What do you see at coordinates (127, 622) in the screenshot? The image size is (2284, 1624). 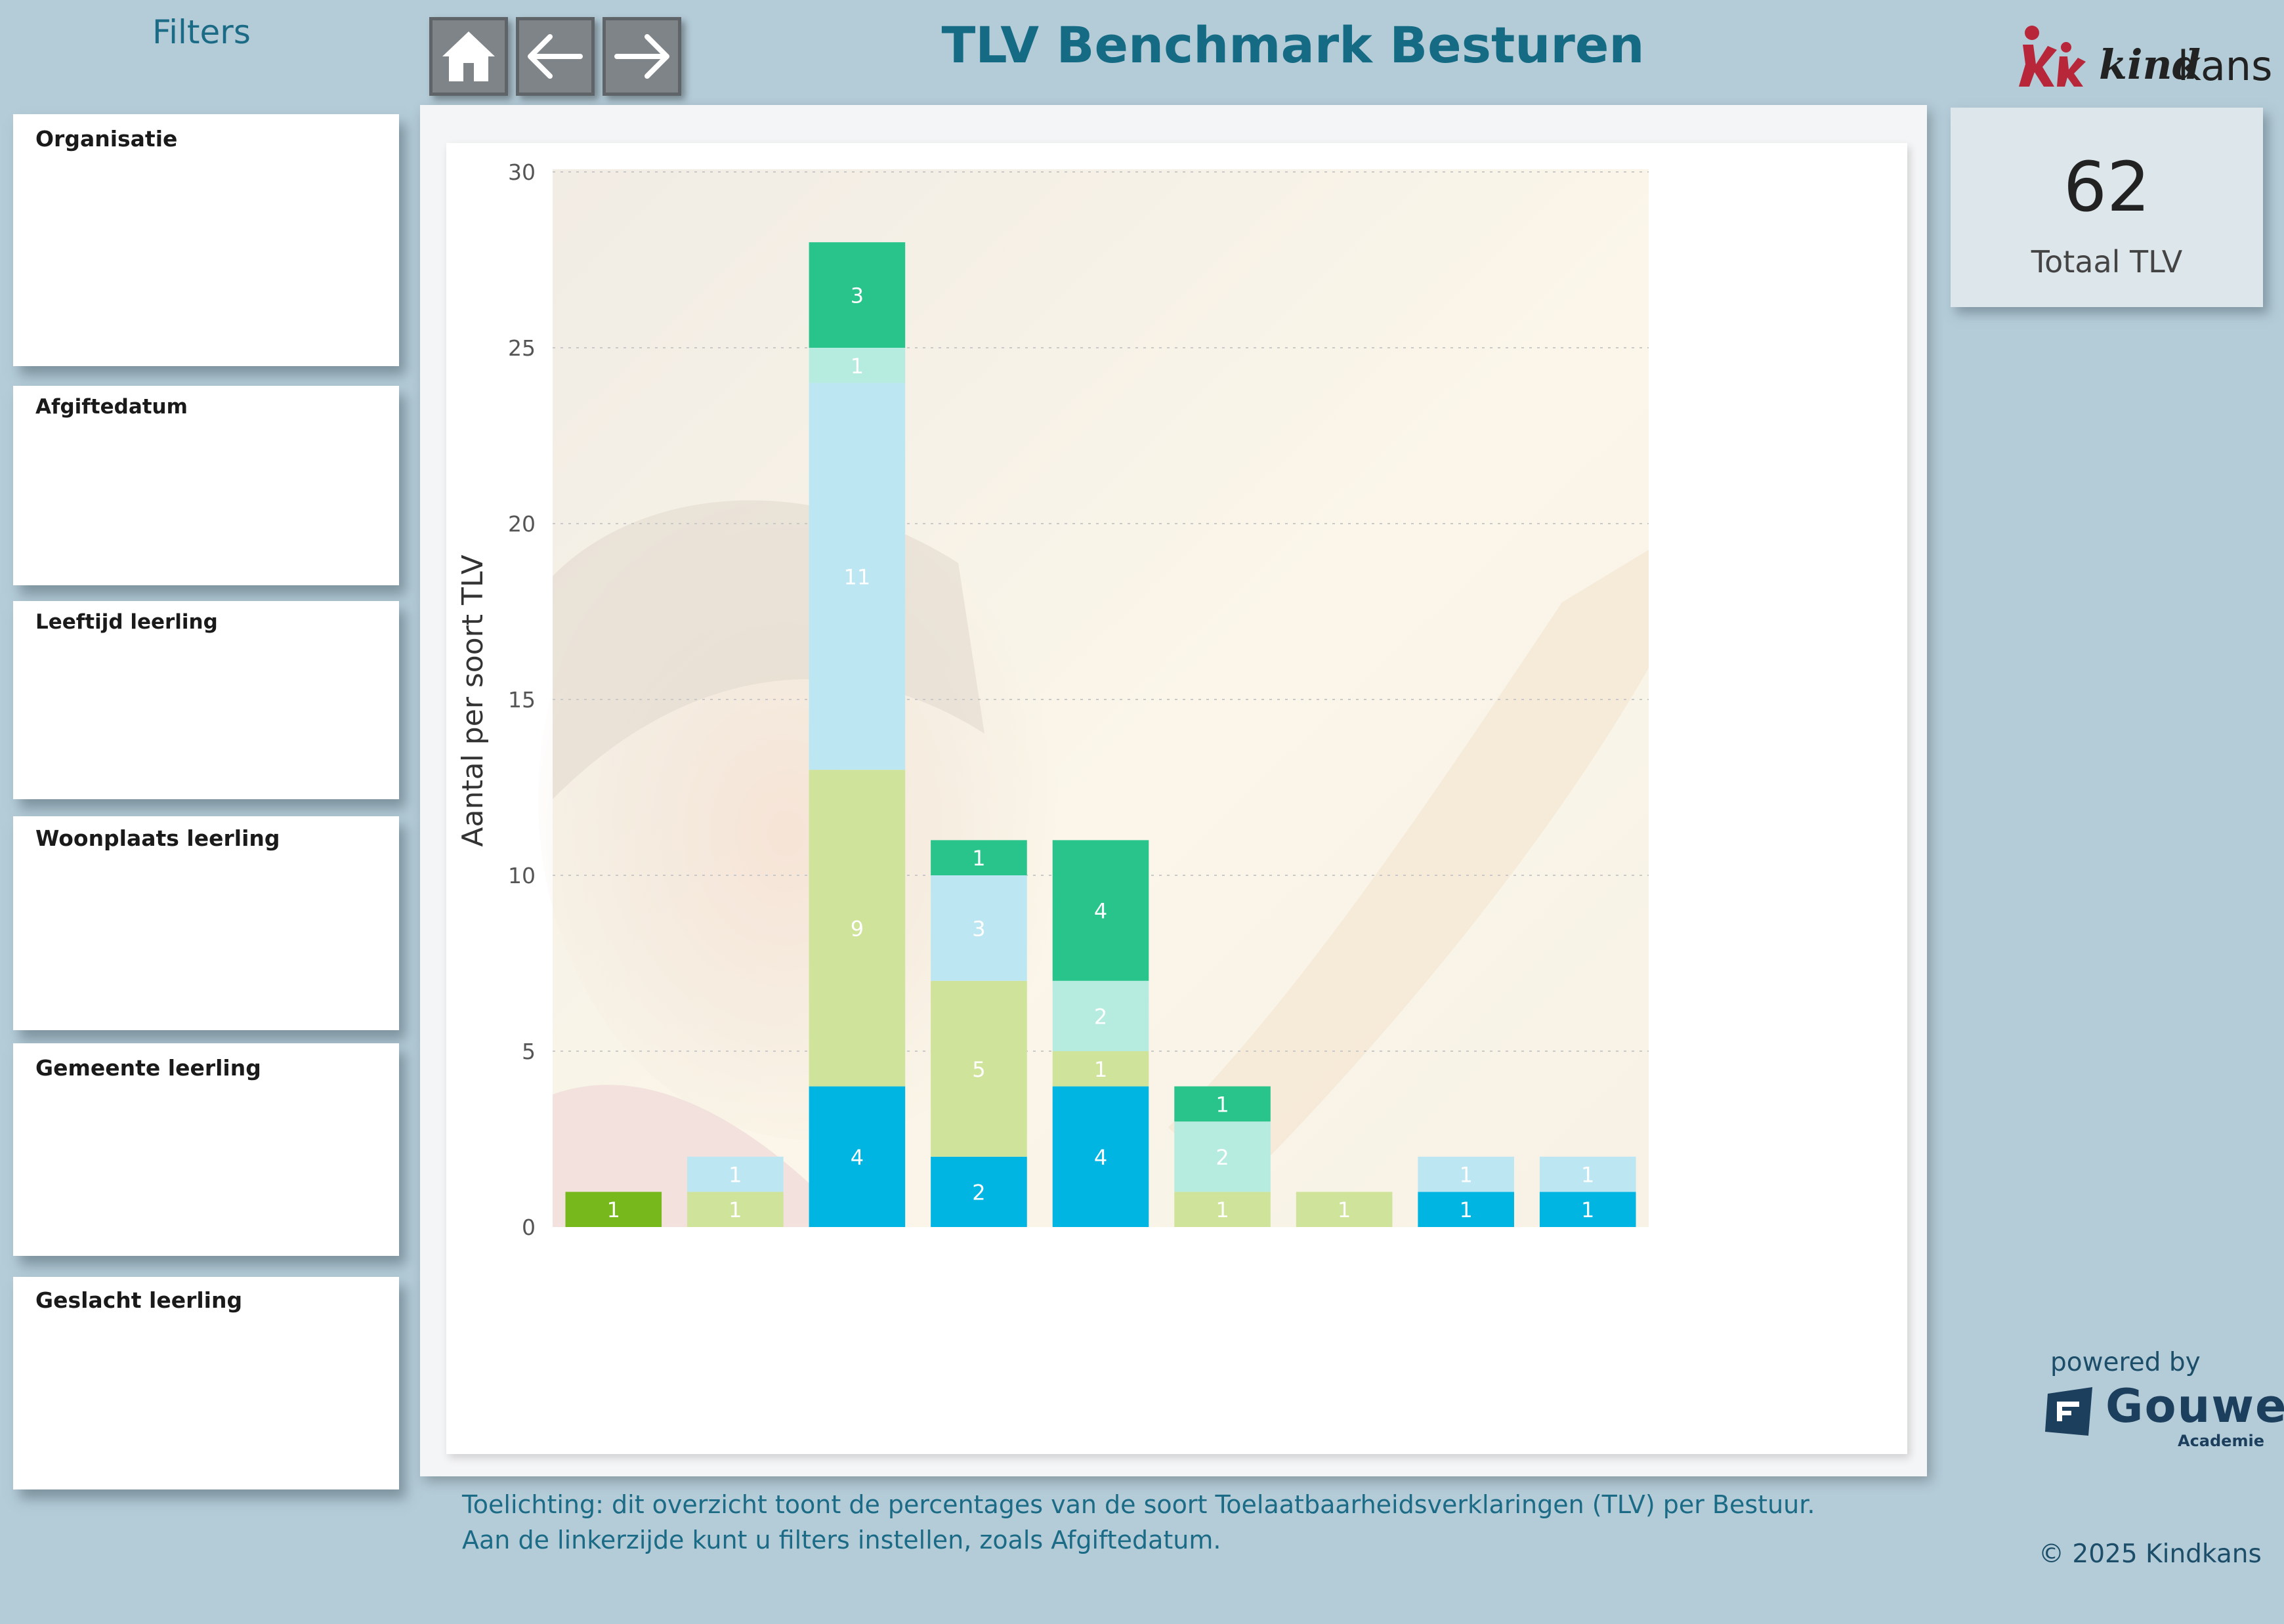 I see `filter-label: Leeftijd leerling` at bounding box center [127, 622].